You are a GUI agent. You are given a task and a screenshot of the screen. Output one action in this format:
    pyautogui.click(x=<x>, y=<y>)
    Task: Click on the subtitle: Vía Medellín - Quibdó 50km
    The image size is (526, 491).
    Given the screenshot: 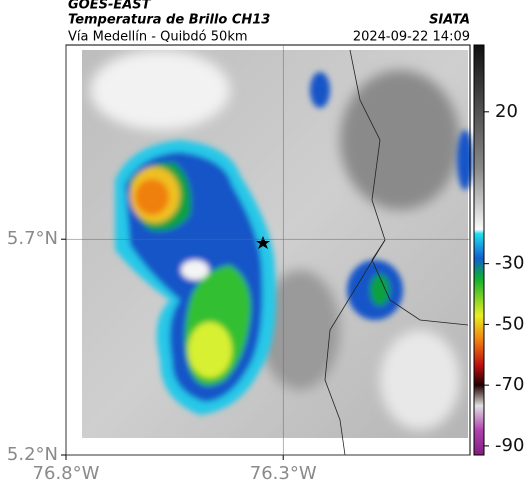 What is the action you would take?
    pyautogui.click(x=158, y=37)
    